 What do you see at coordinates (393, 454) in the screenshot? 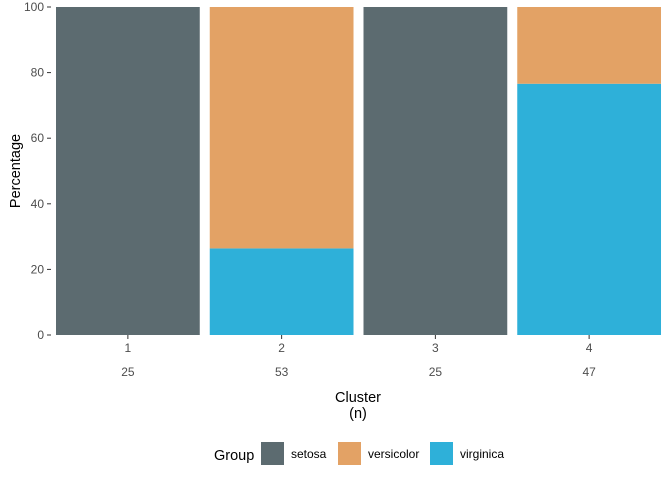
I see `legend-label-versicolor: versicolor` at bounding box center [393, 454].